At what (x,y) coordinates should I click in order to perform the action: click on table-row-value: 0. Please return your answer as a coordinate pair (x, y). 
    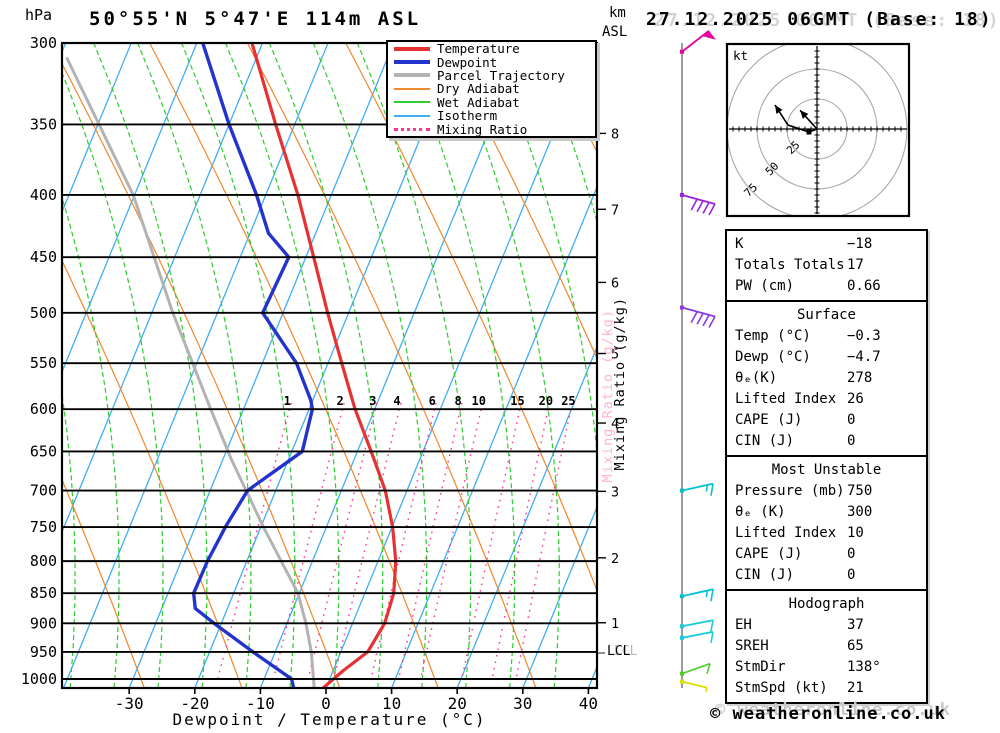
    Looking at the image, I should click on (851, 441).